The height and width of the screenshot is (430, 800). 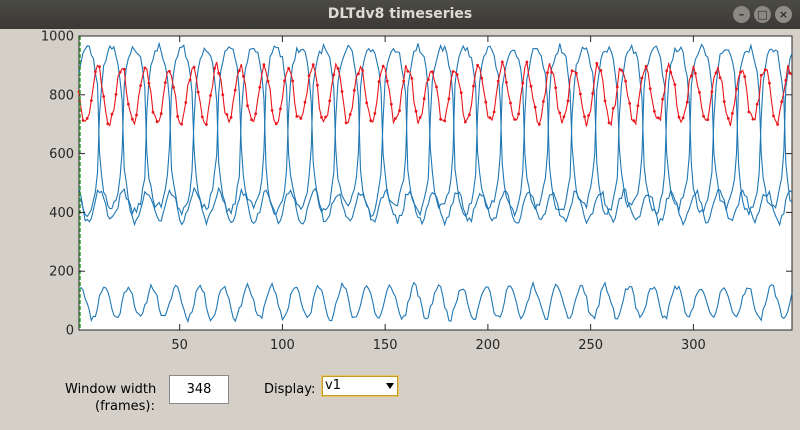 What do you see at coordinates (783, 14) in the screenshot?
I see `close-icon: ×` at bounding box center [783, 14].